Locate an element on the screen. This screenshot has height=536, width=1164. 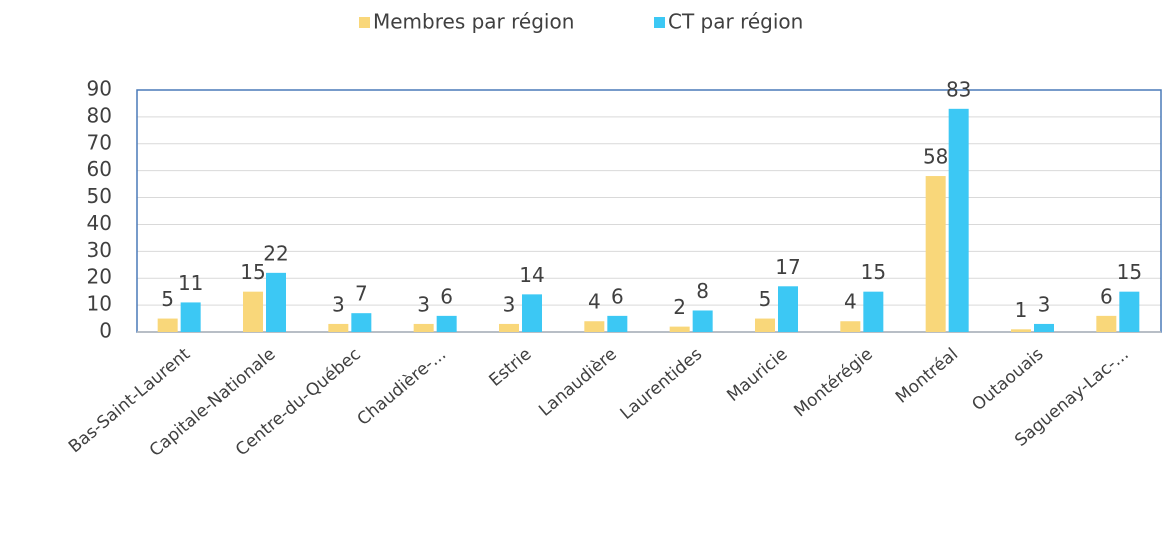
x-tick-label: Outaouais is located at coordinates (1007, 379).